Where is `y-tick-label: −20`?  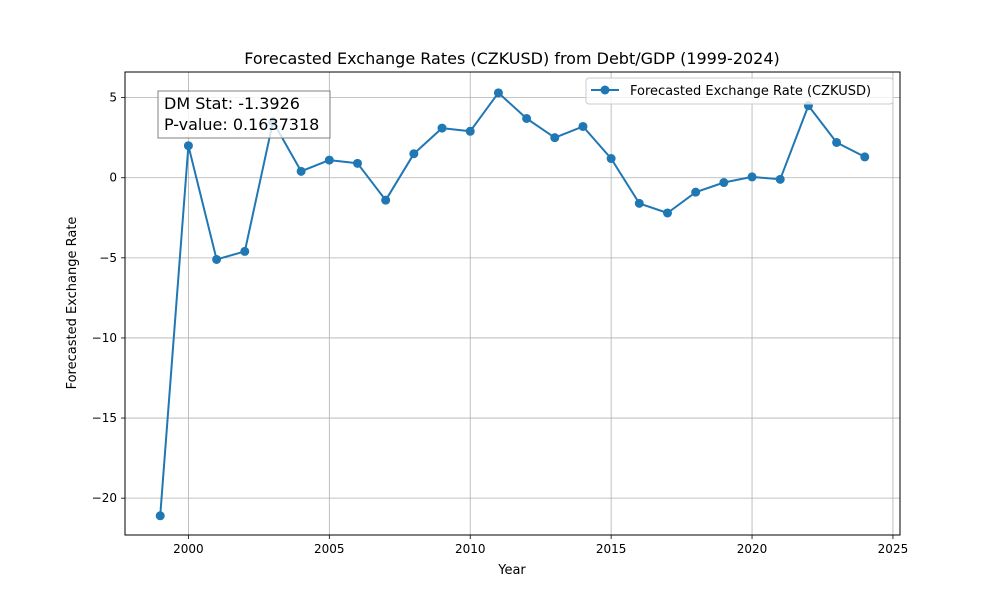
y-tick-label: −20 is located at coordinates (104, 498).